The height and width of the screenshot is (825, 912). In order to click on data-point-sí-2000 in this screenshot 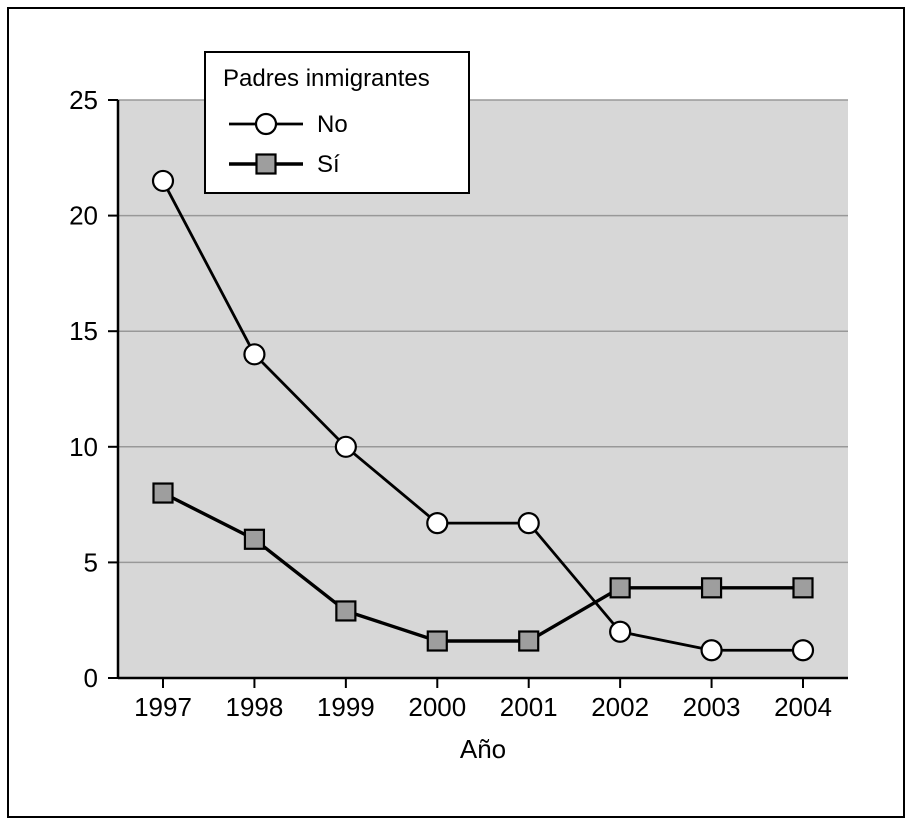, I will do `click(437, 641)`.